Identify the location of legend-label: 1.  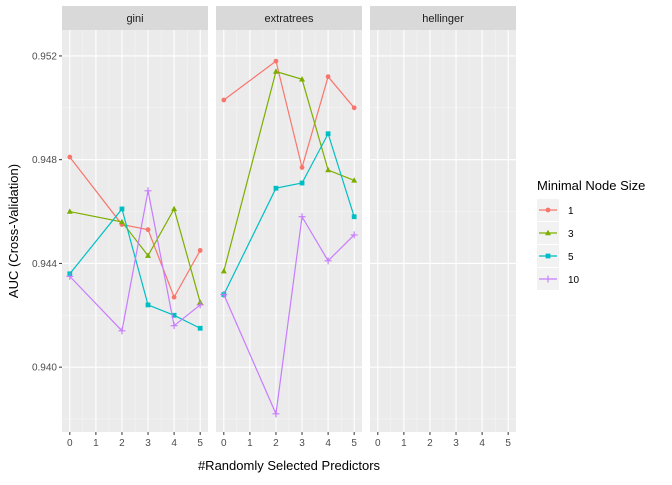
(571, 211).